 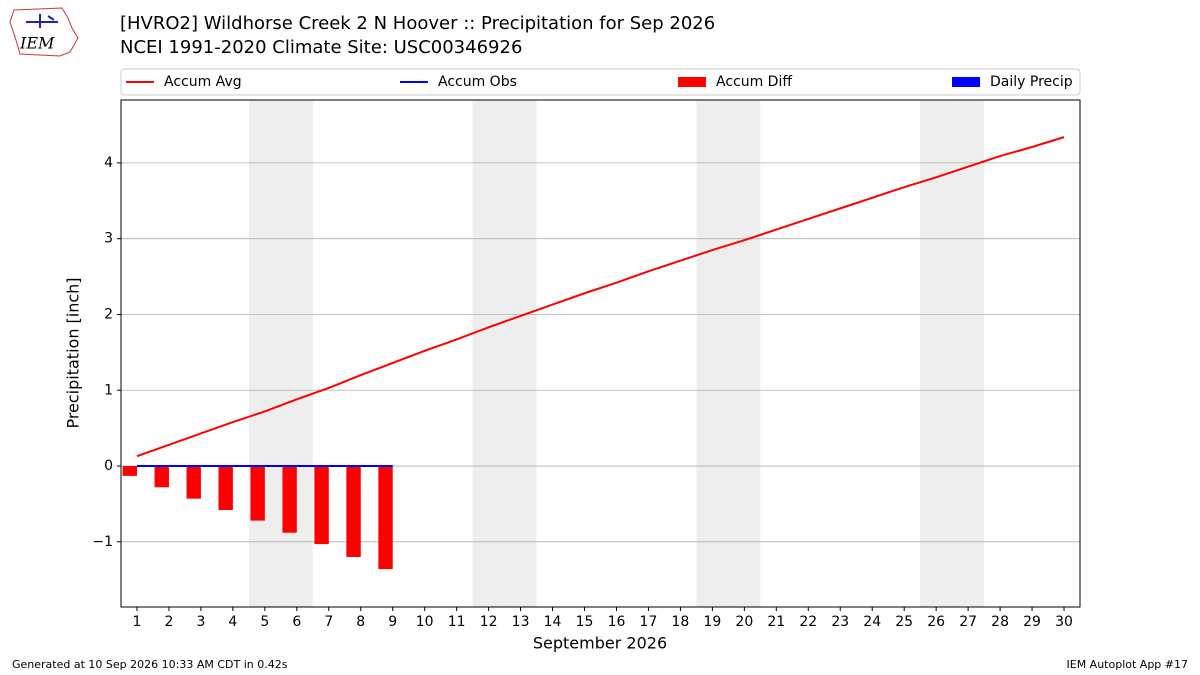 I want to click on legend-box, so click(x=600, y=82).